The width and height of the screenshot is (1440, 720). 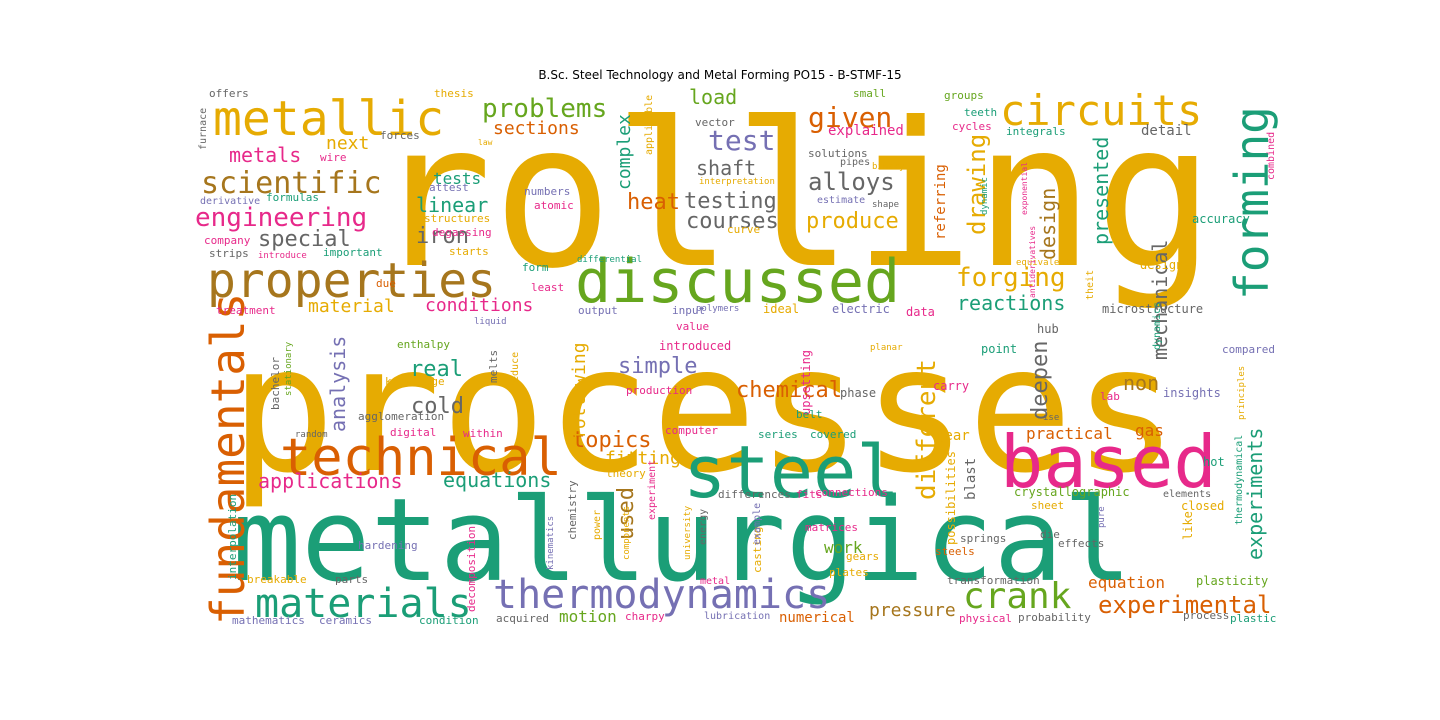 What do you see at coordinates (1160, 300) in the screenshot?
I see `word-mechanical: mechanical` at bounding box center [1160, 300].